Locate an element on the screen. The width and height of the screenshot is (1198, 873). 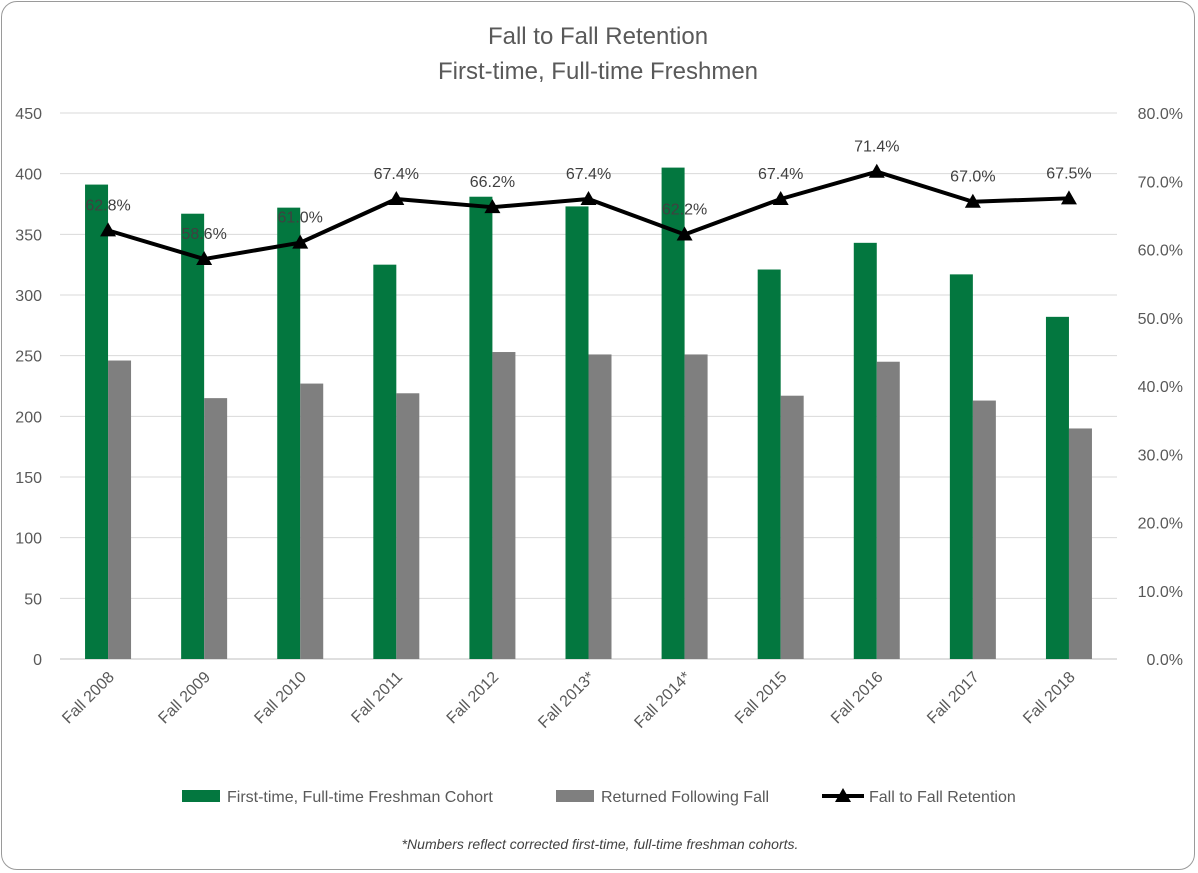
retention-data-label: 66.2% is located at coordinates (492, 182).